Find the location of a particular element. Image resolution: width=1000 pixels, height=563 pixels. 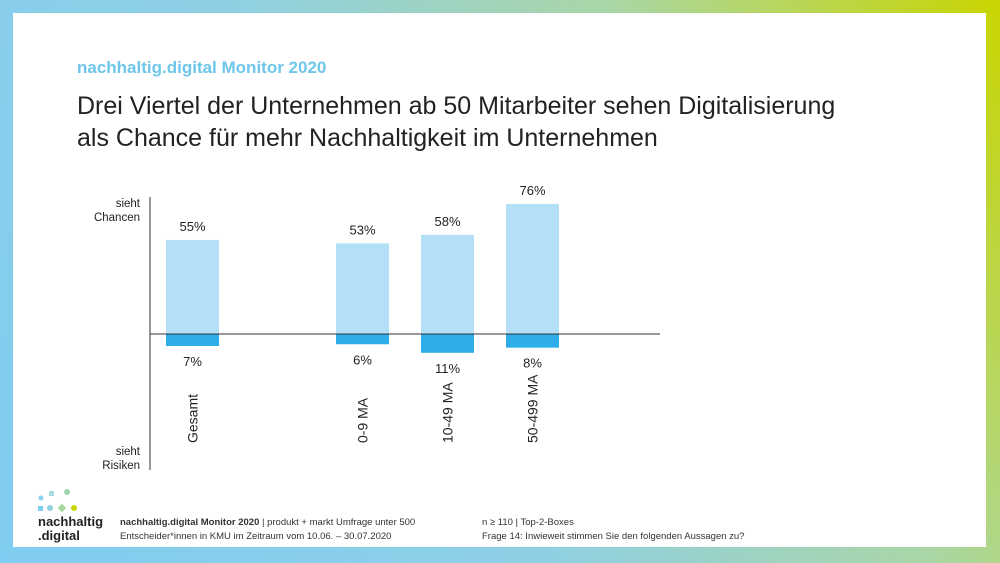

data-label-chancen: 58% is located at coordinates (447, 221).